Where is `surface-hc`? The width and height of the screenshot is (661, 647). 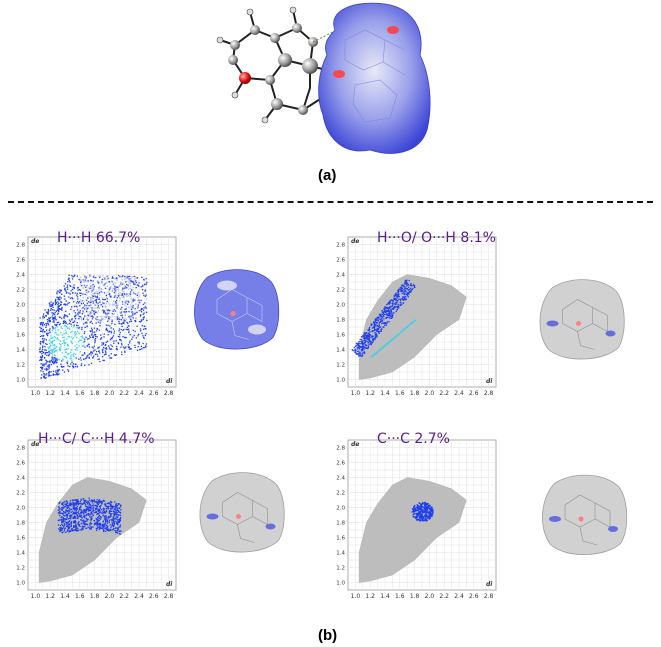 surface-hc is located at coordinates (242, 512).